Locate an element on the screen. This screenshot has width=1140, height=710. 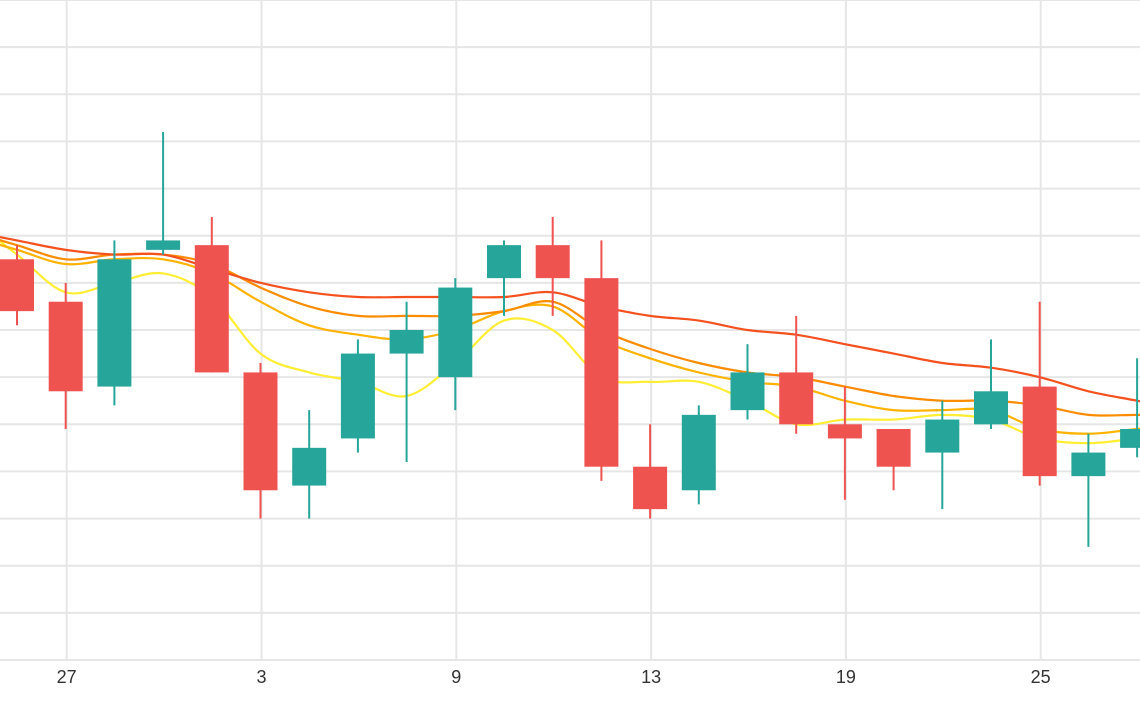
x-tick-label: 27 is located at coordinates (67, 677).